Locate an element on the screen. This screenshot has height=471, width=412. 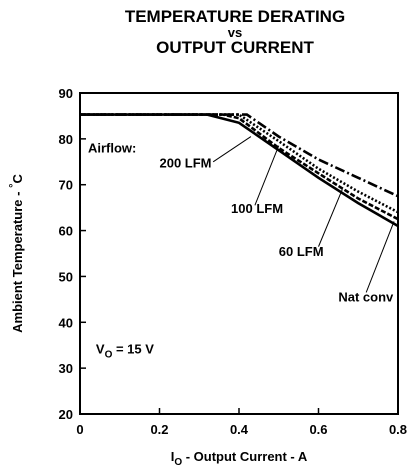
y-tick-label: 60 is located at coordinates (66, 231).